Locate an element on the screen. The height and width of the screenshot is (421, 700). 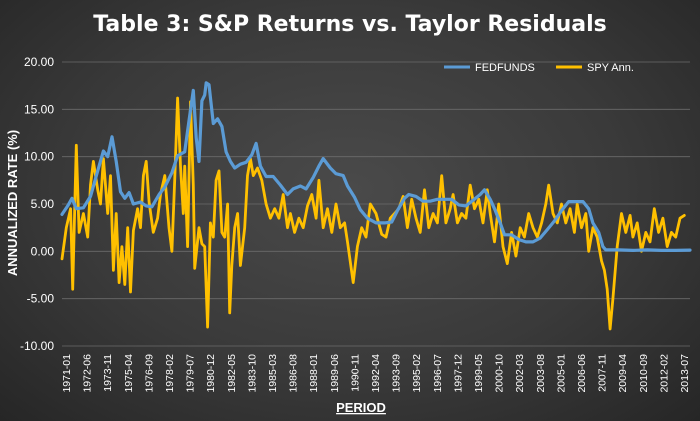
y-tick-label: 10.00 is located at coordinates (39, 157).